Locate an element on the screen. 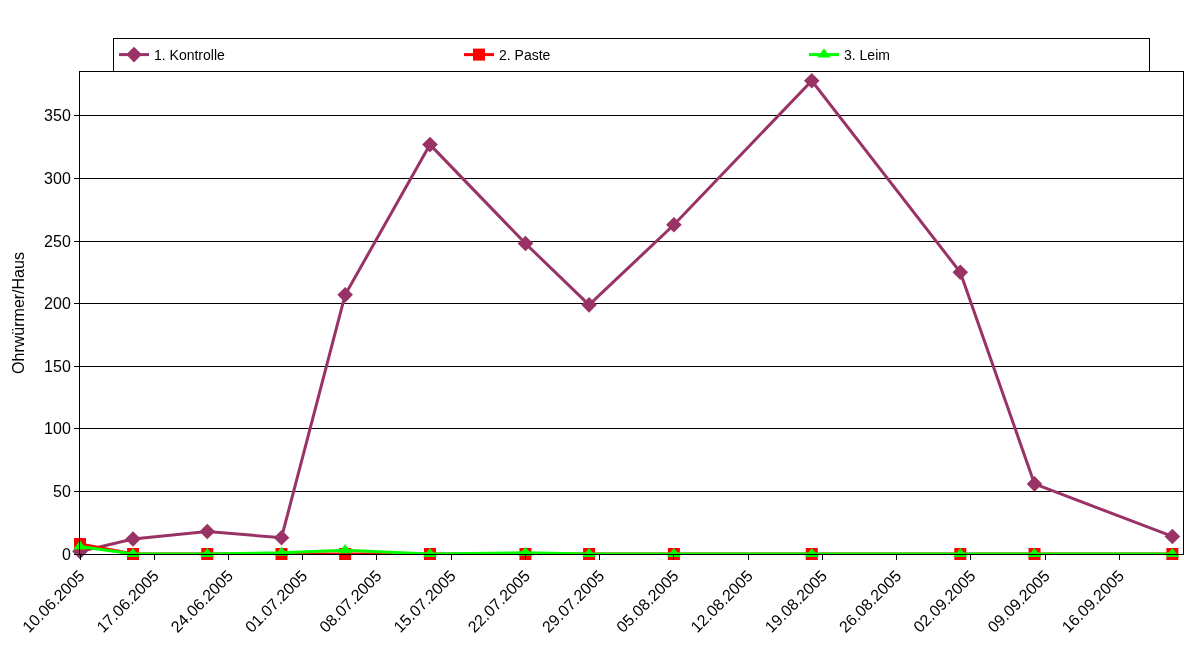 This screenshot has width=1195, height=664. y-tick-label: 50 is located at coordinates (62, 491).